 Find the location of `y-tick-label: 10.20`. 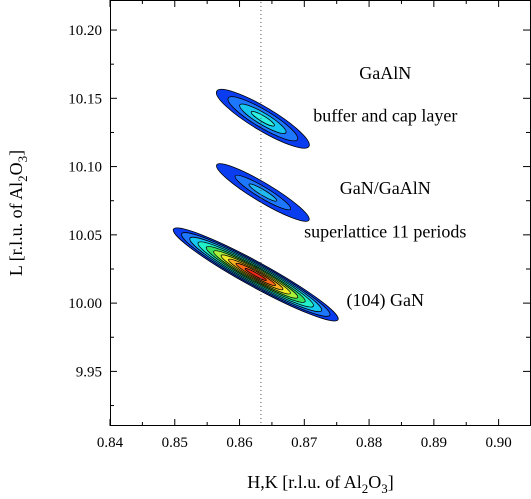

y-tick-label: 10.20 is located at coordinates (85, 31).